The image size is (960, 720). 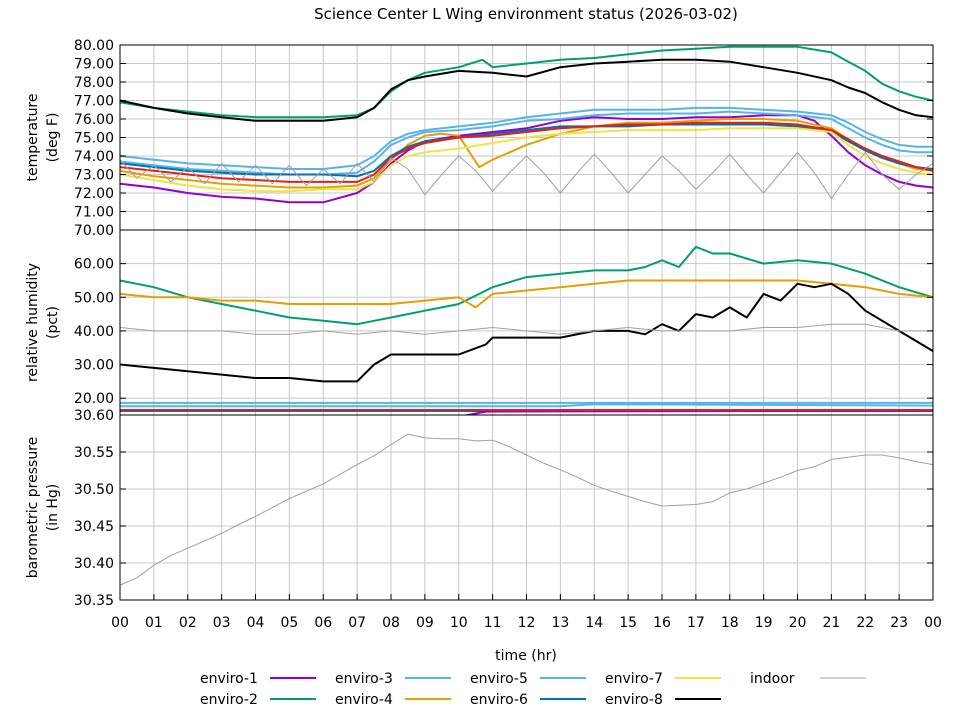 What do you see at coordinates (499, 700) in the screenshot?
I see `legend-label: enviro-6` at bounding box center [499, 700].